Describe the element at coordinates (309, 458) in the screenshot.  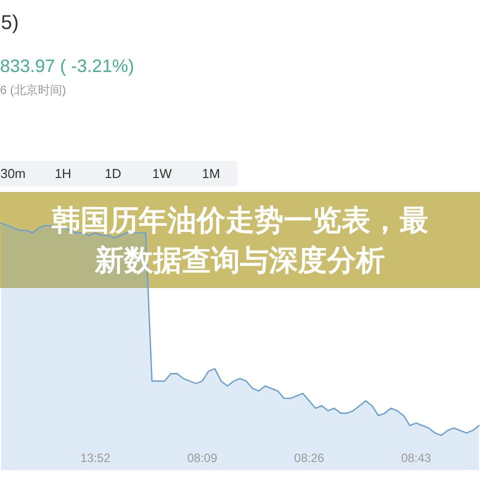
I see `x-tick-label: 08:26` at that location.